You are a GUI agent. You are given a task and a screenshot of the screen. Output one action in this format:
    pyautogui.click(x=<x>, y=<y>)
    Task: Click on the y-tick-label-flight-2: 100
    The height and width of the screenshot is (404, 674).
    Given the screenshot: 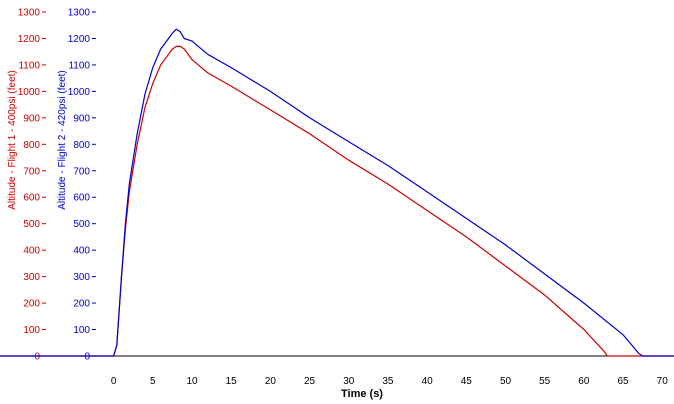 What is the action you would take?
    pyautogui.click(x=81, y=330)
    